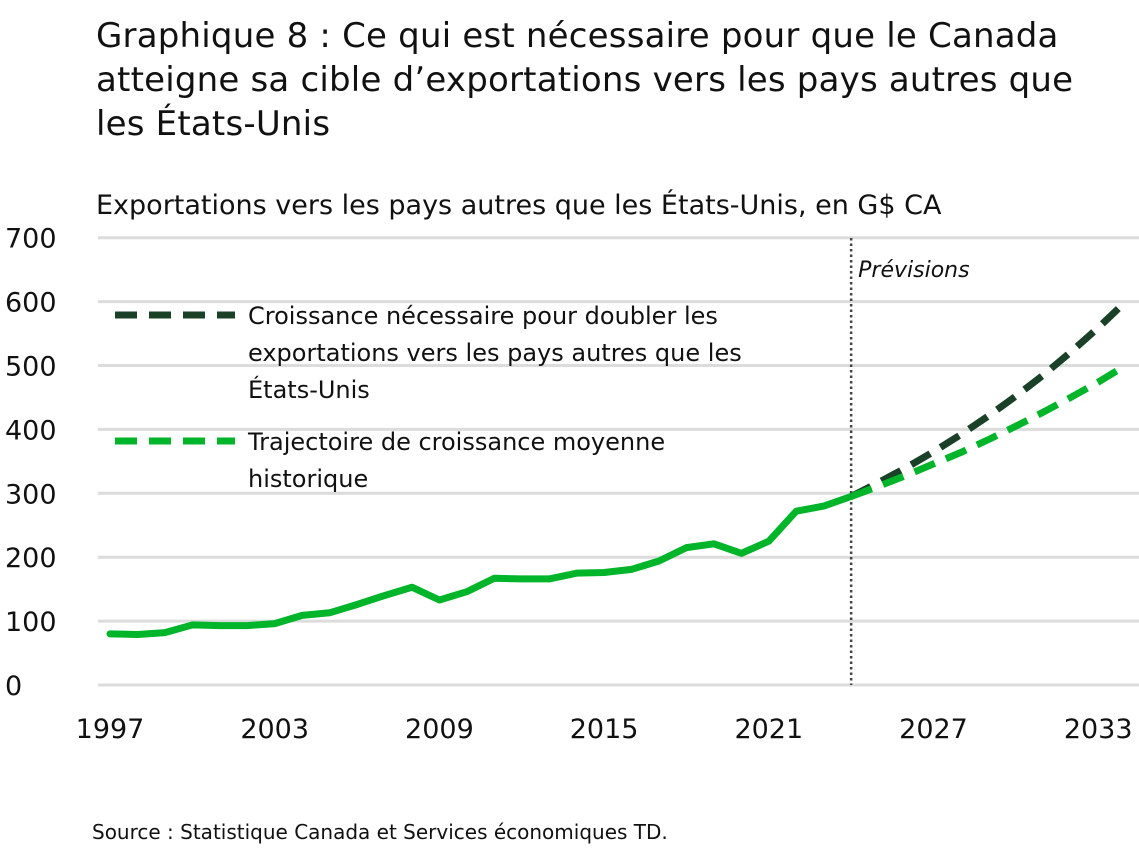 The width and height of the screenshot is (1139, 850). What do you see at coordinates (768, 729) in the screenshot?
I see `x-tick-label: 2021` at bounding box center [768, 729].